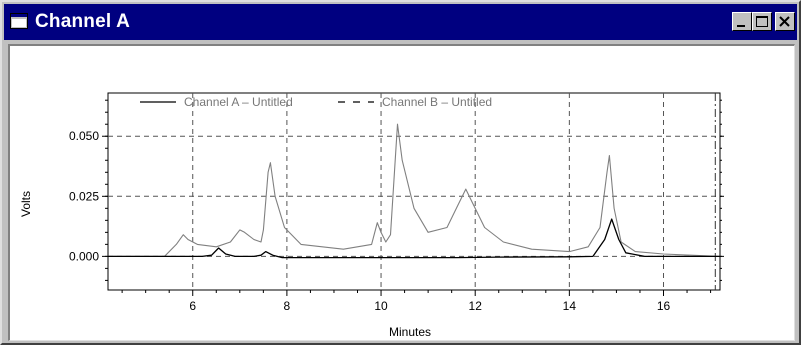 The width and height of the screenshot is (801, 345). I want to click on close-button, so click(785, 21).